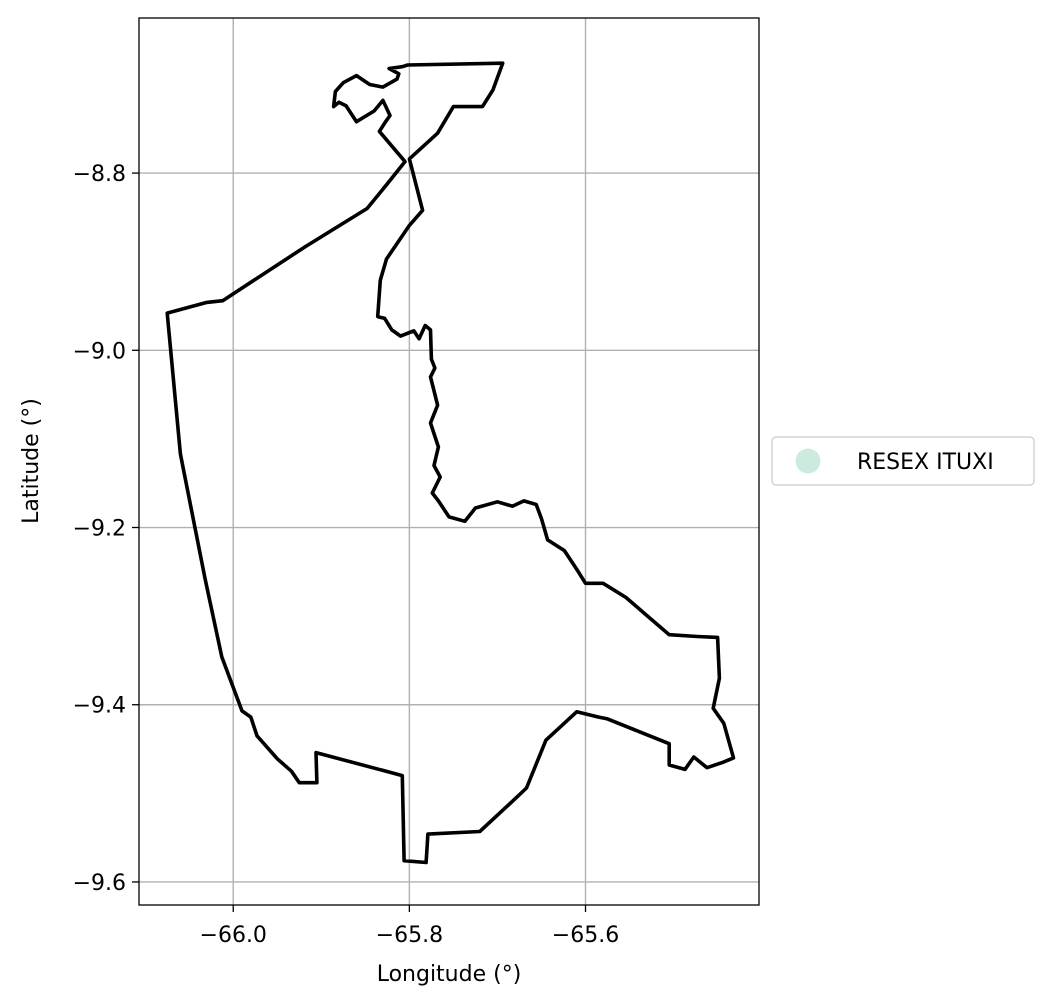  I want to click on y-tick-label: −9.6, so click(99, 883).